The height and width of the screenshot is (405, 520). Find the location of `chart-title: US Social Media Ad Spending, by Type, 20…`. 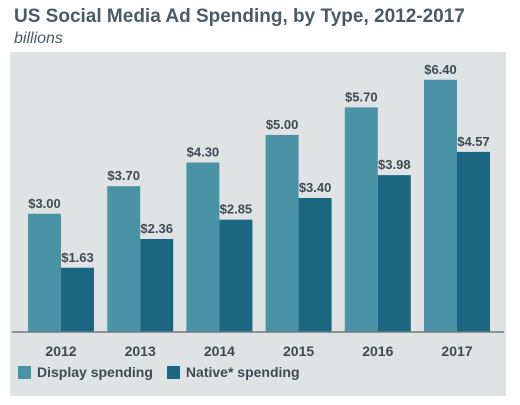

chart-title: US Social Media Ad Spending, by Type, 20… is located at coordinates (239, 16).